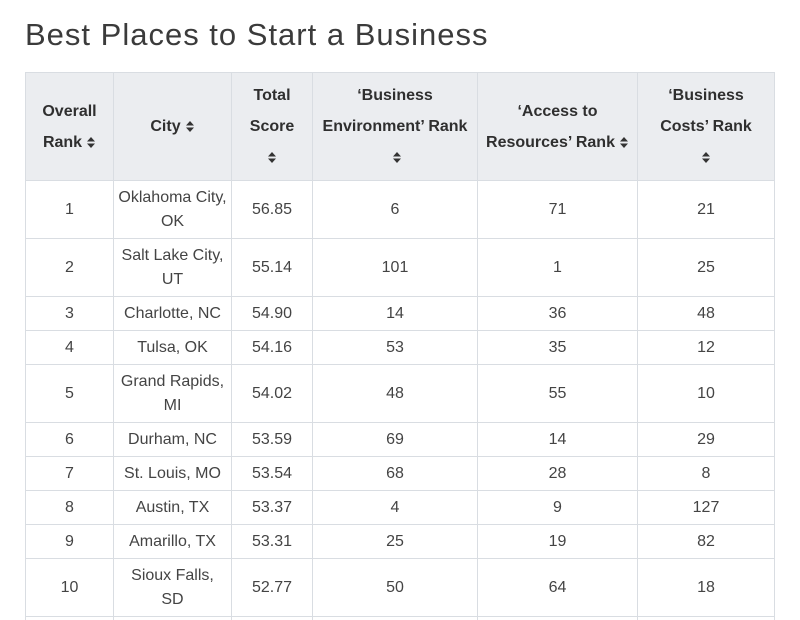 The height and width of the screenshot is (620, 800). What do you see at coordinates (706, 313) in the screenshot?
I see `cell-business-costs-rank: 48` at bounding box center [706, 313].